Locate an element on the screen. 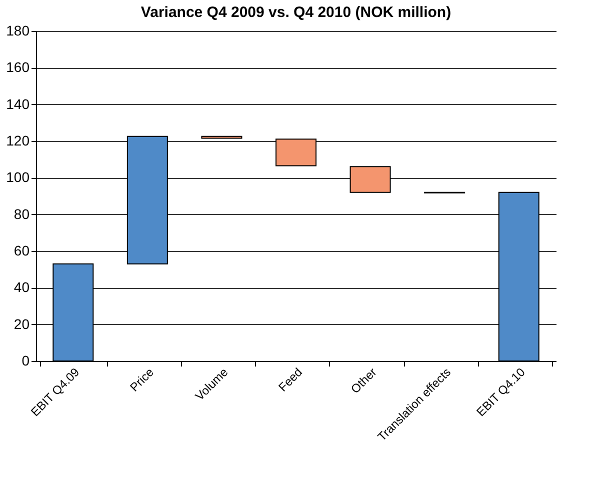 The height and width of the screenshot is (482, 610). y-tick-label: 40 is located at coordinates (22, 287).